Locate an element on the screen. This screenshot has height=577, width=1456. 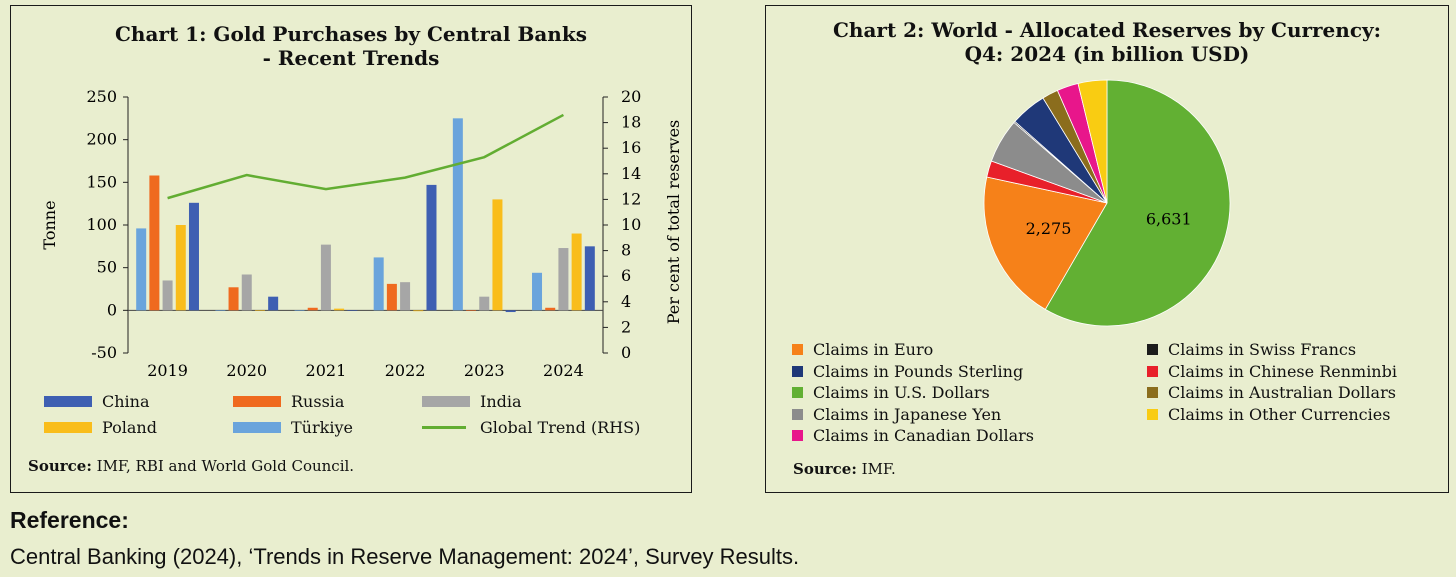
bar-poland-2021 is located at coordinates (339, 309).